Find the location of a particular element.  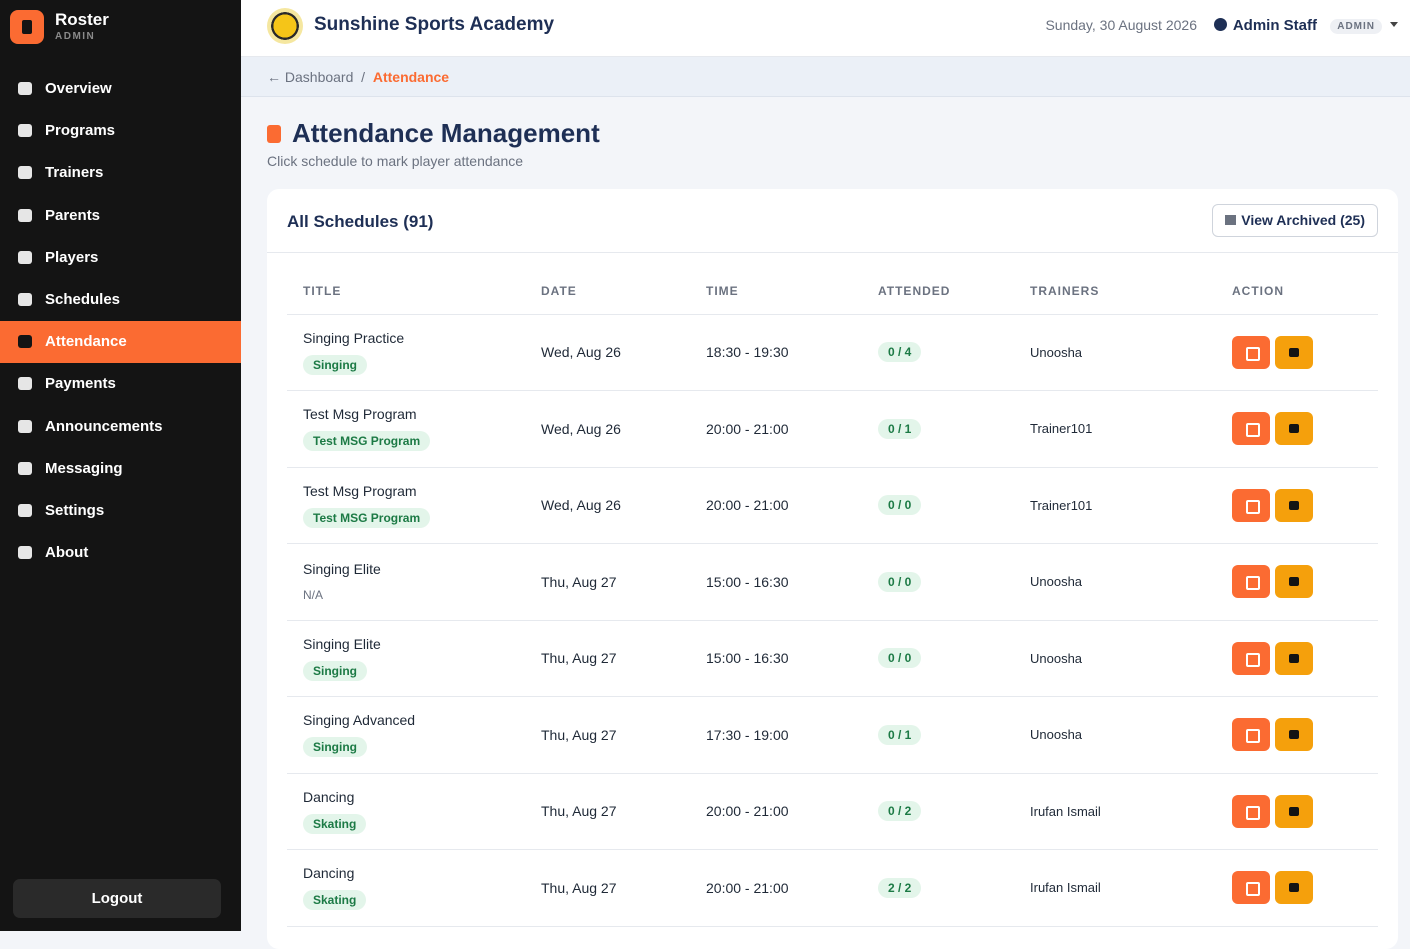

user-name: Admin Staff is located at coordinates (1265, 25).